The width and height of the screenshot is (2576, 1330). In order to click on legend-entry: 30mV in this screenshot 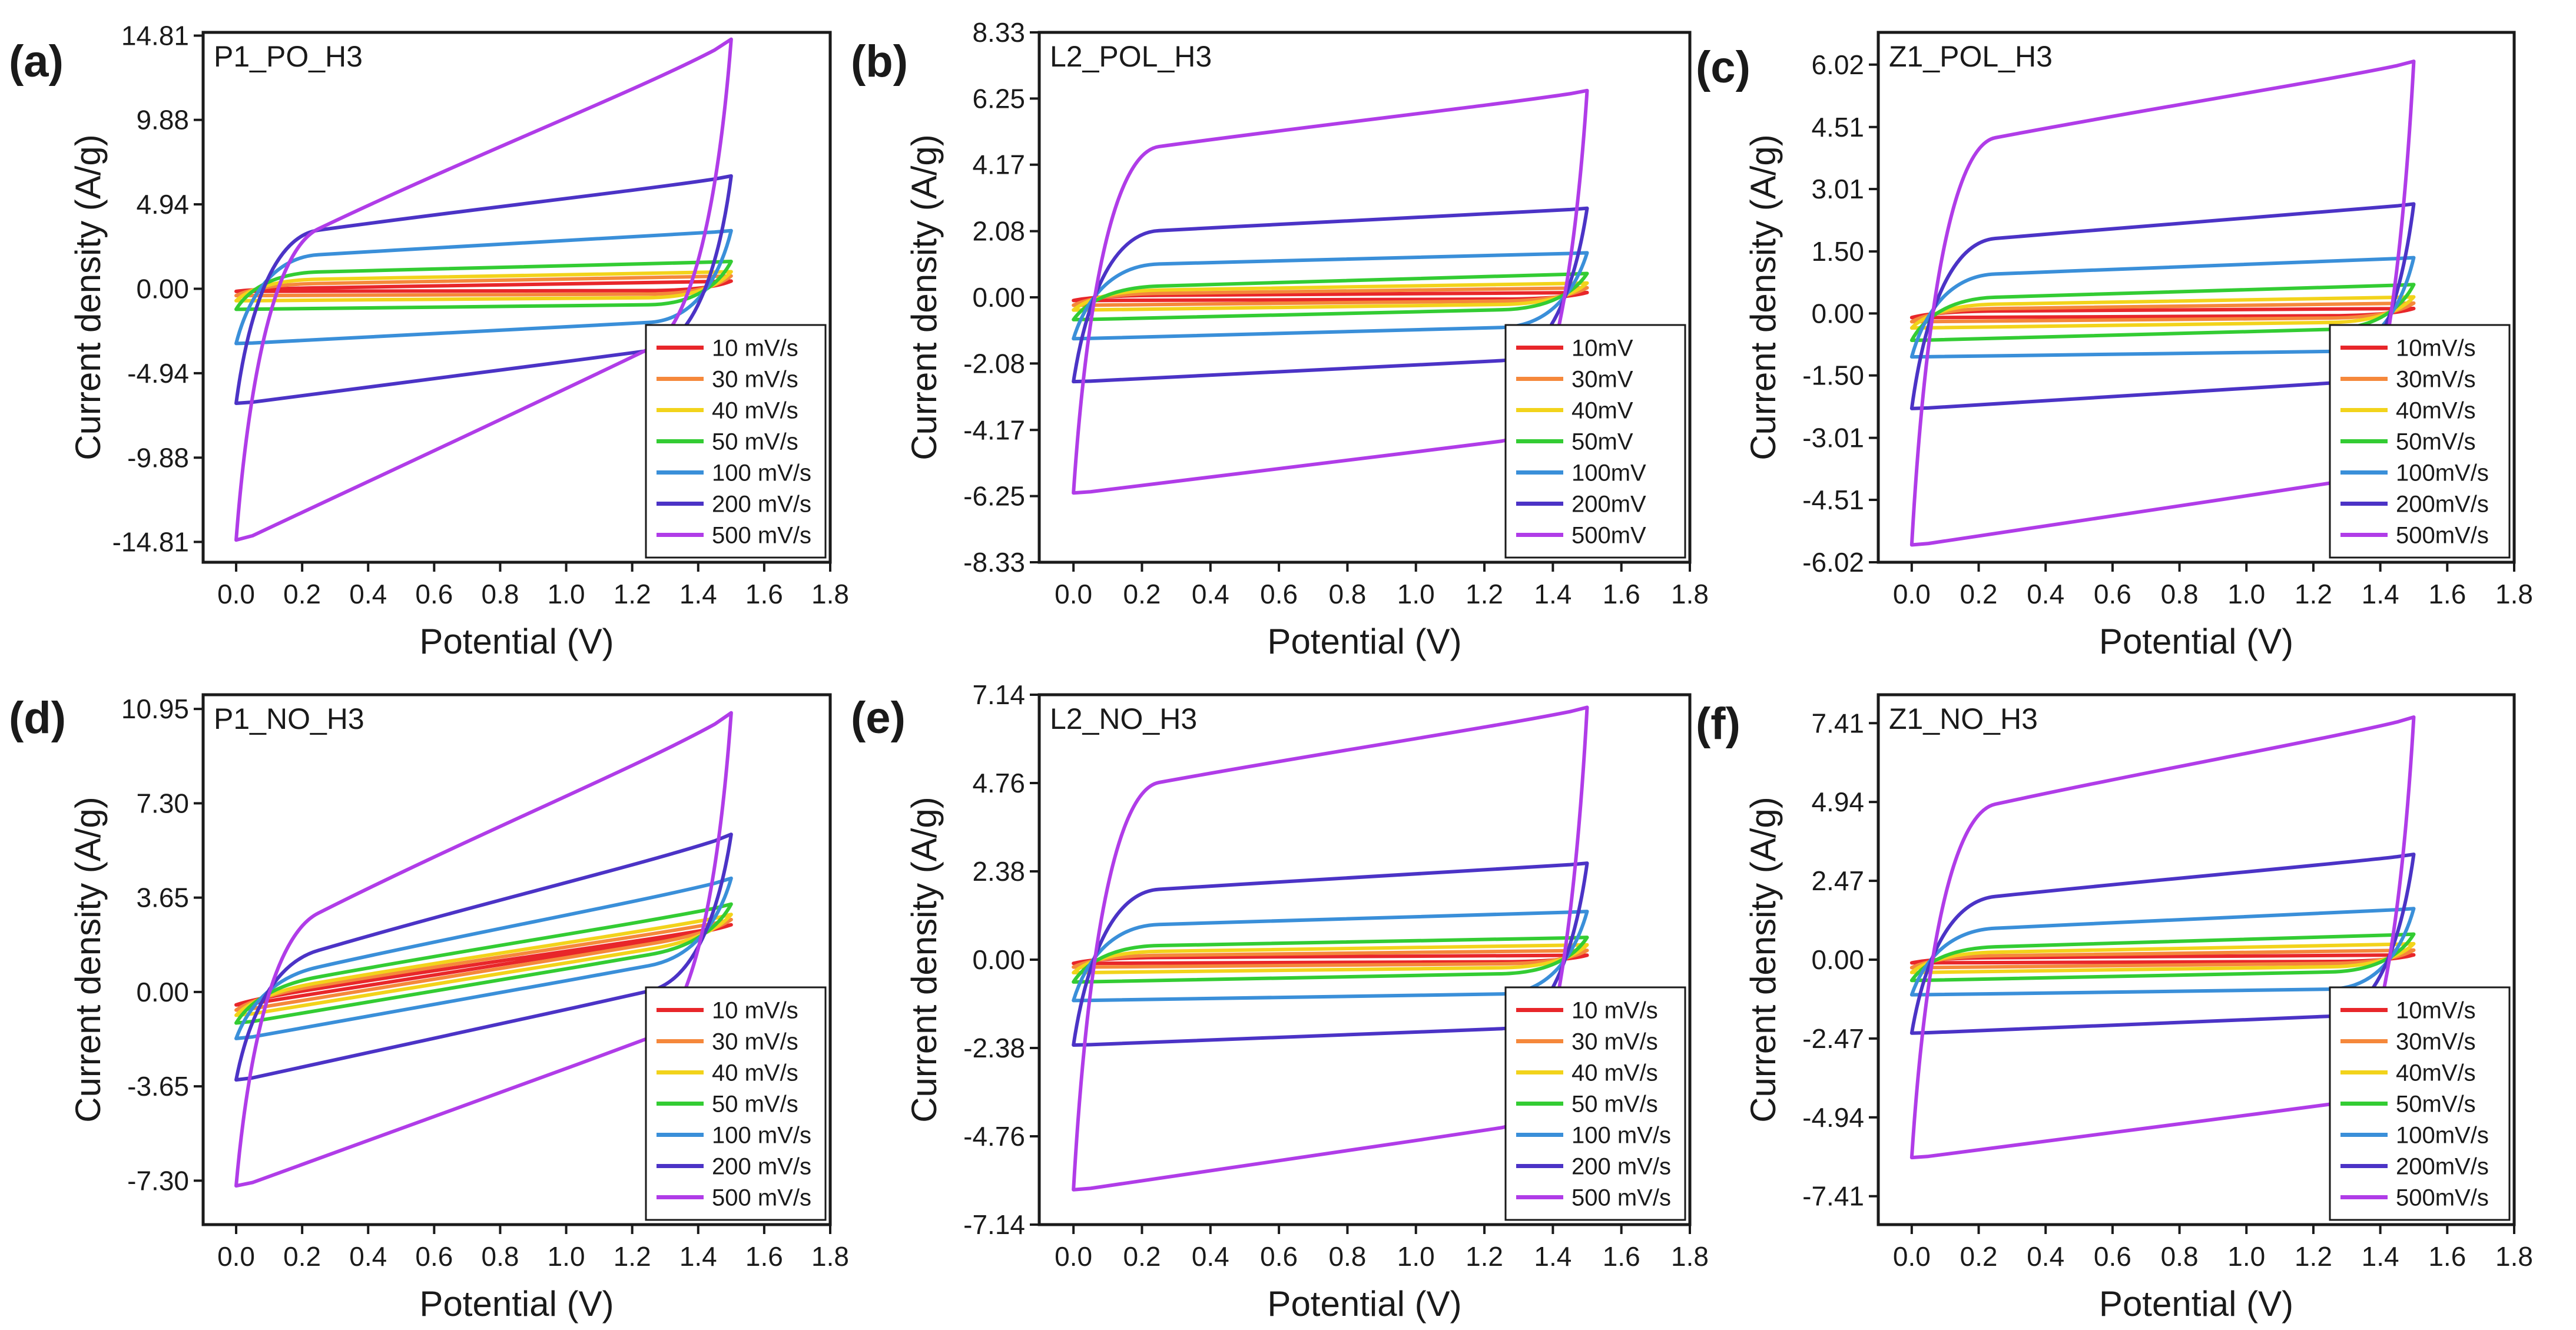, I will do `click(1602, 380)`.